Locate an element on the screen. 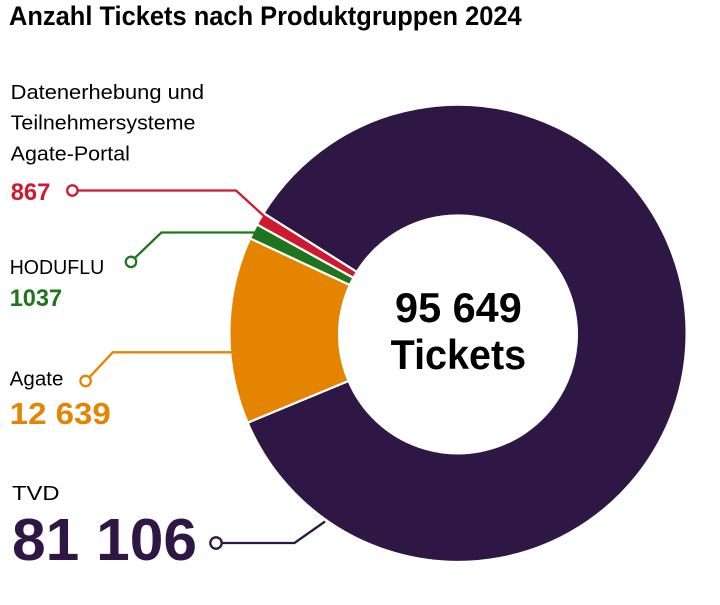 This screenshot has height=605, width=720. svg-text: 1037 is located at coordinates (36, 298).